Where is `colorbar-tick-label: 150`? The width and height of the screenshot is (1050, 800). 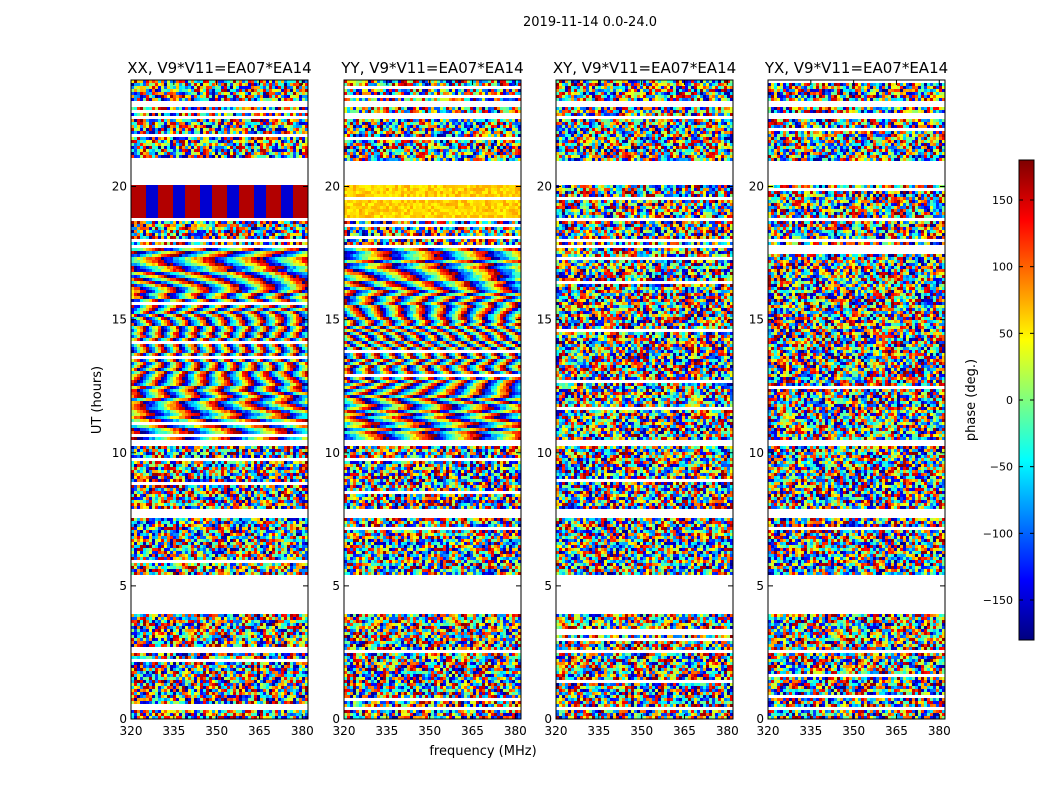 colorbar-tick-label: 150 is located at coordinates (1002, 200).